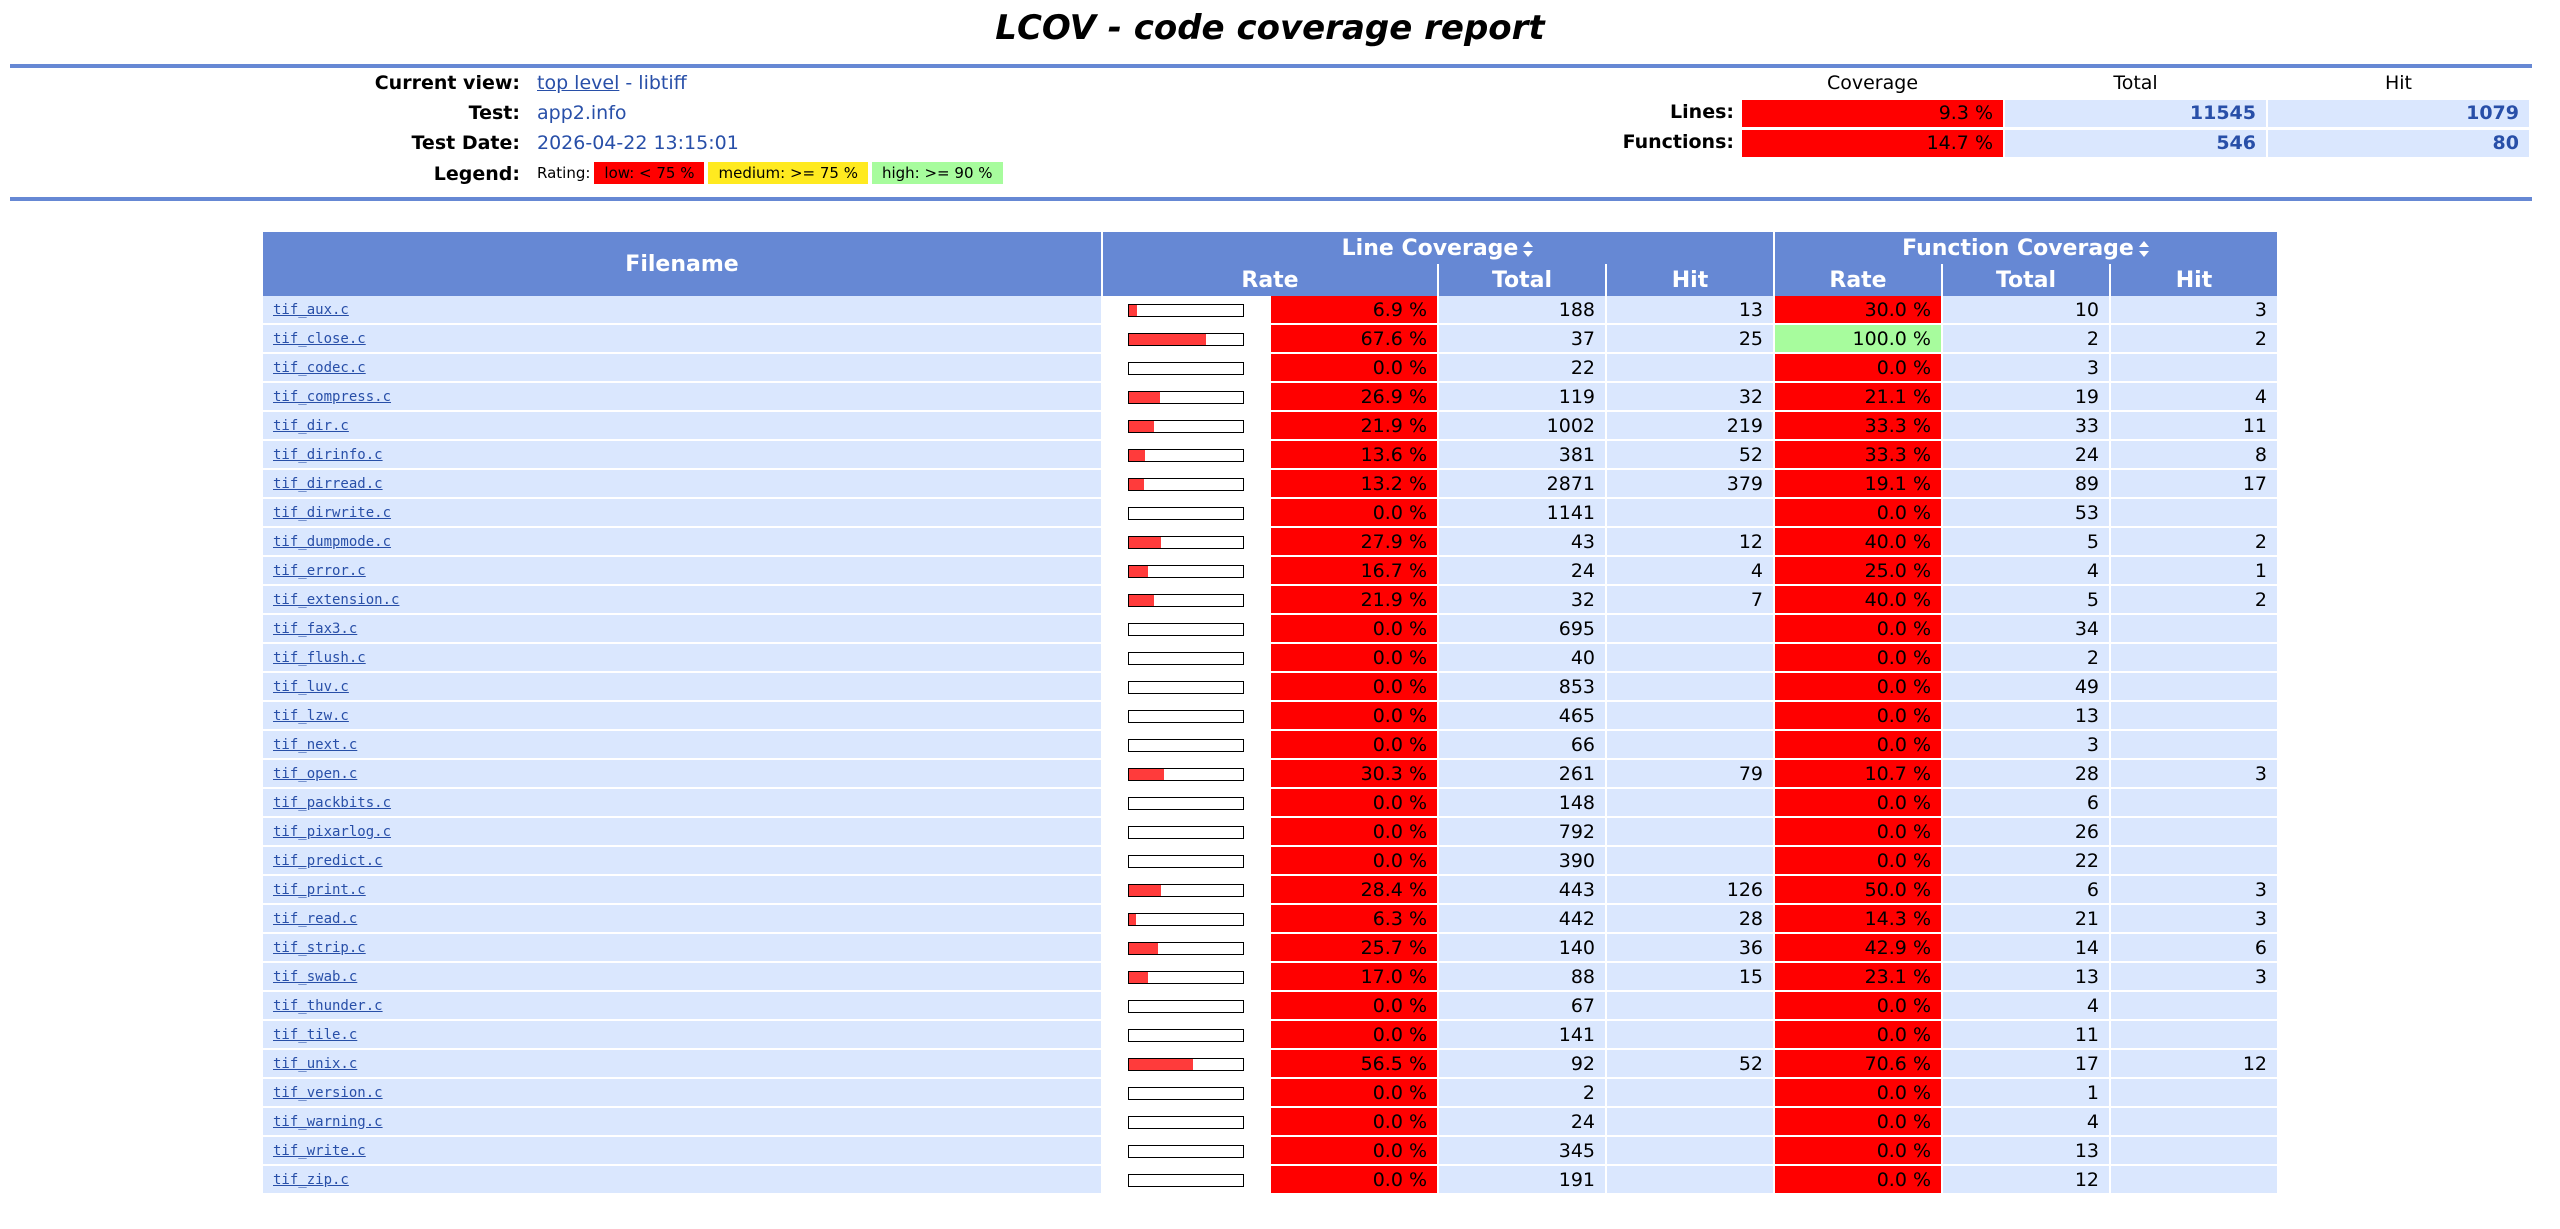 The image size is (2560, 1229). I want to click on summary-coverage: 14.7 %, so click(1872, 143).